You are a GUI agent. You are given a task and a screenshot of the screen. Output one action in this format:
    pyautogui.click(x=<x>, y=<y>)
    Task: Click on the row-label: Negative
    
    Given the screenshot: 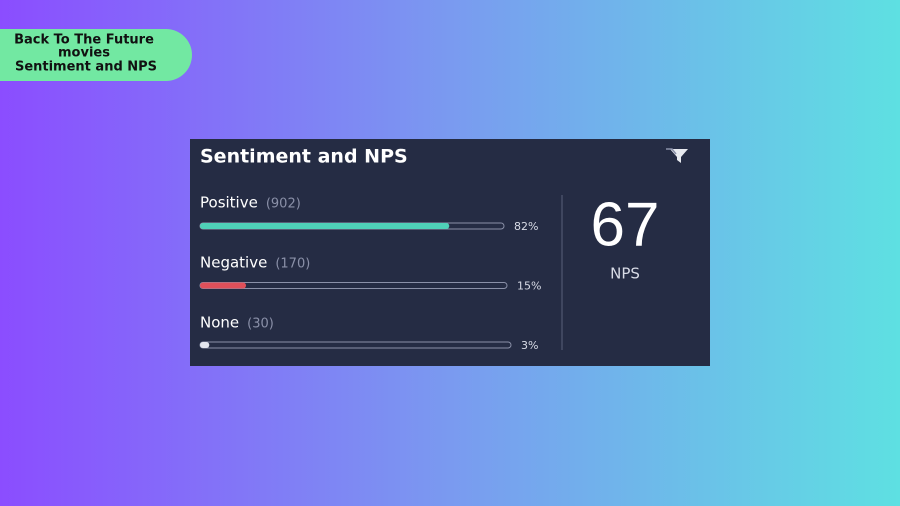 What is the action you would take?
    pyautogui.click(x=233, y=263)
    